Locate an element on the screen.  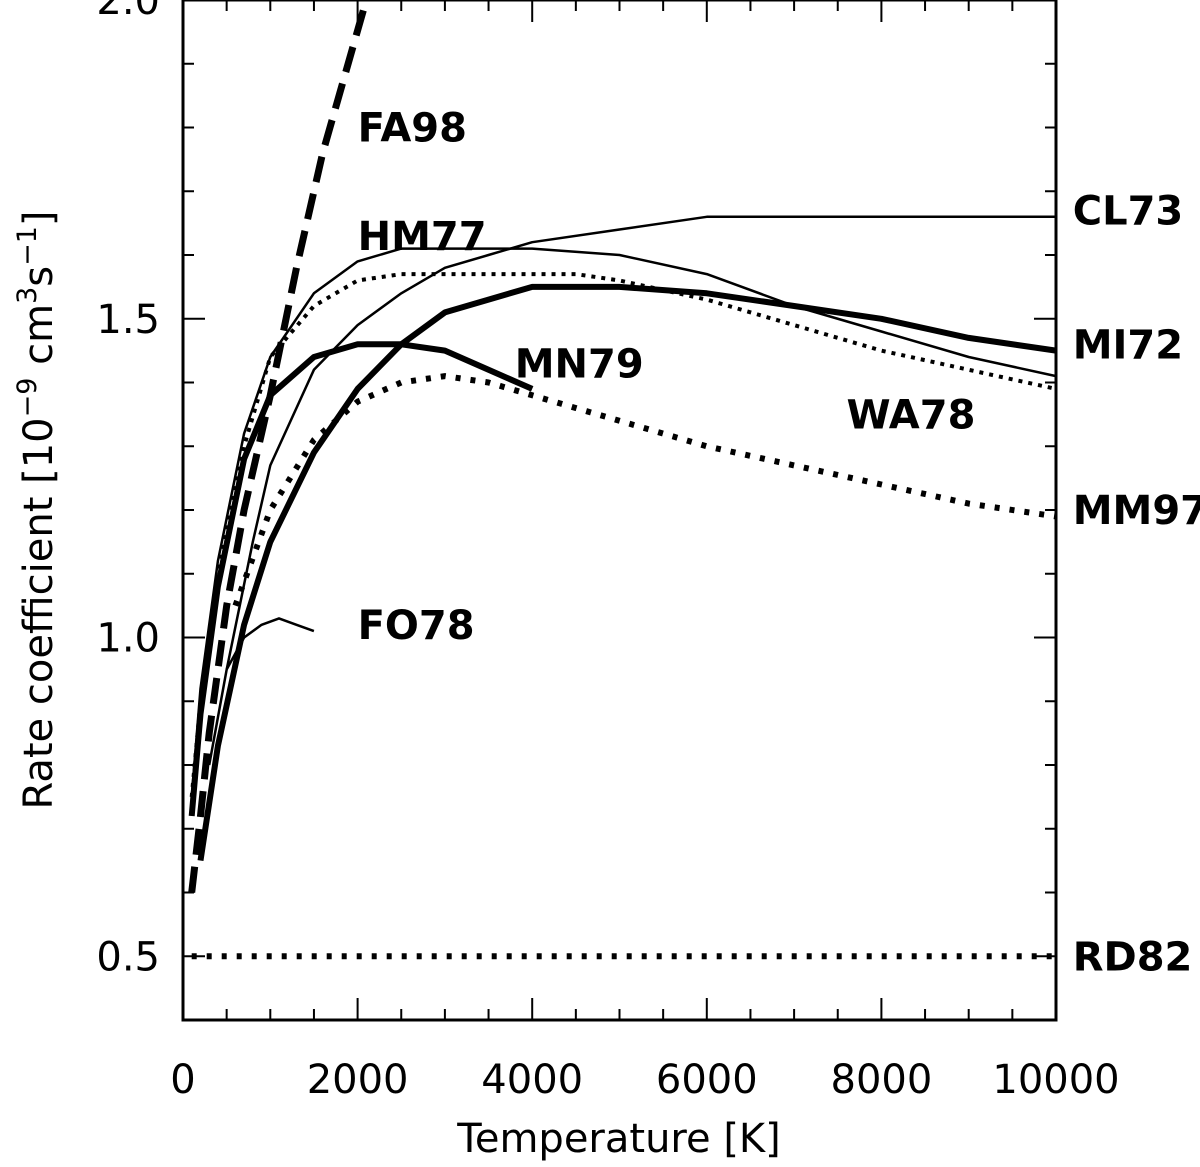
series-label-rd82: RD82 is located at coordinates (1133, 957).